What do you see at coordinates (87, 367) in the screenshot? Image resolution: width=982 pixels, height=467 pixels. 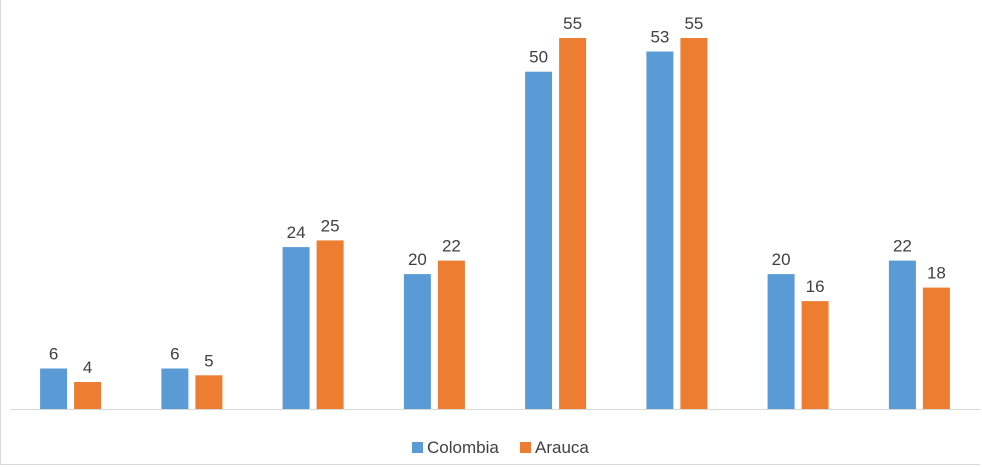 I see `data-label-arauca-1: 4` at bounding box center [87, 367].